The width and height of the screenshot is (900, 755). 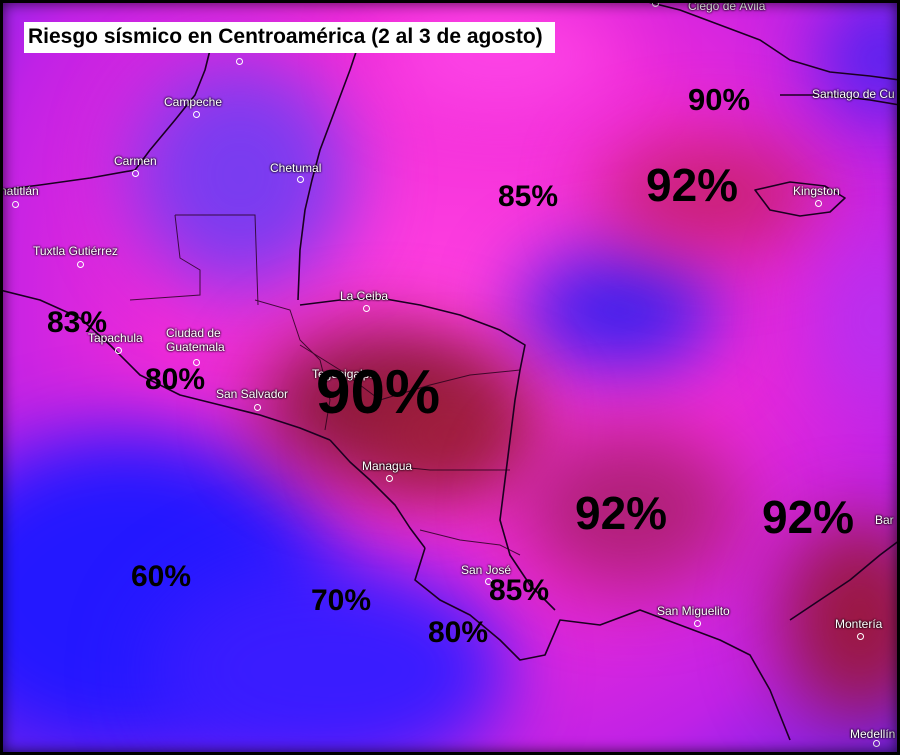 What do you see at coordinates (528, 196) in the screenshot?
I see `risk-label-belize-sea: 85%` at bounding box center [528, 196].